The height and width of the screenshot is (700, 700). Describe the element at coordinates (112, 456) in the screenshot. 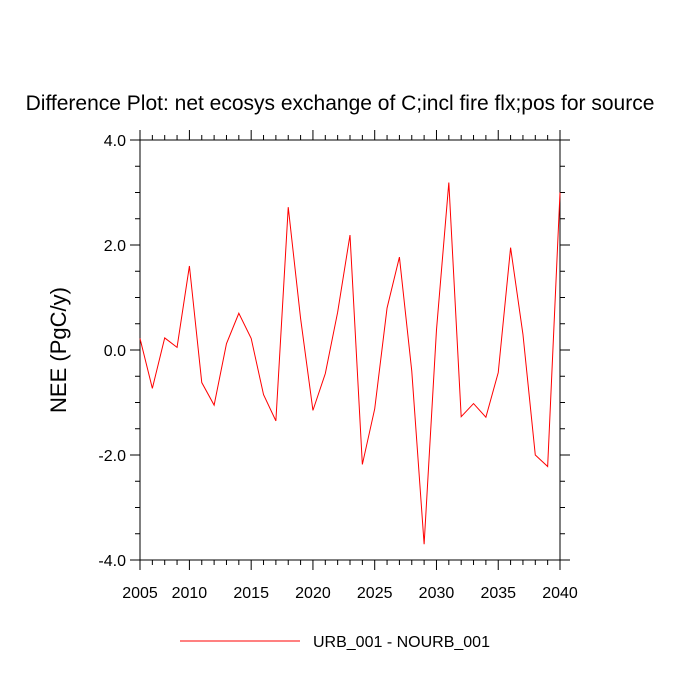

I see `y-tick-label: -2.0` at that location.